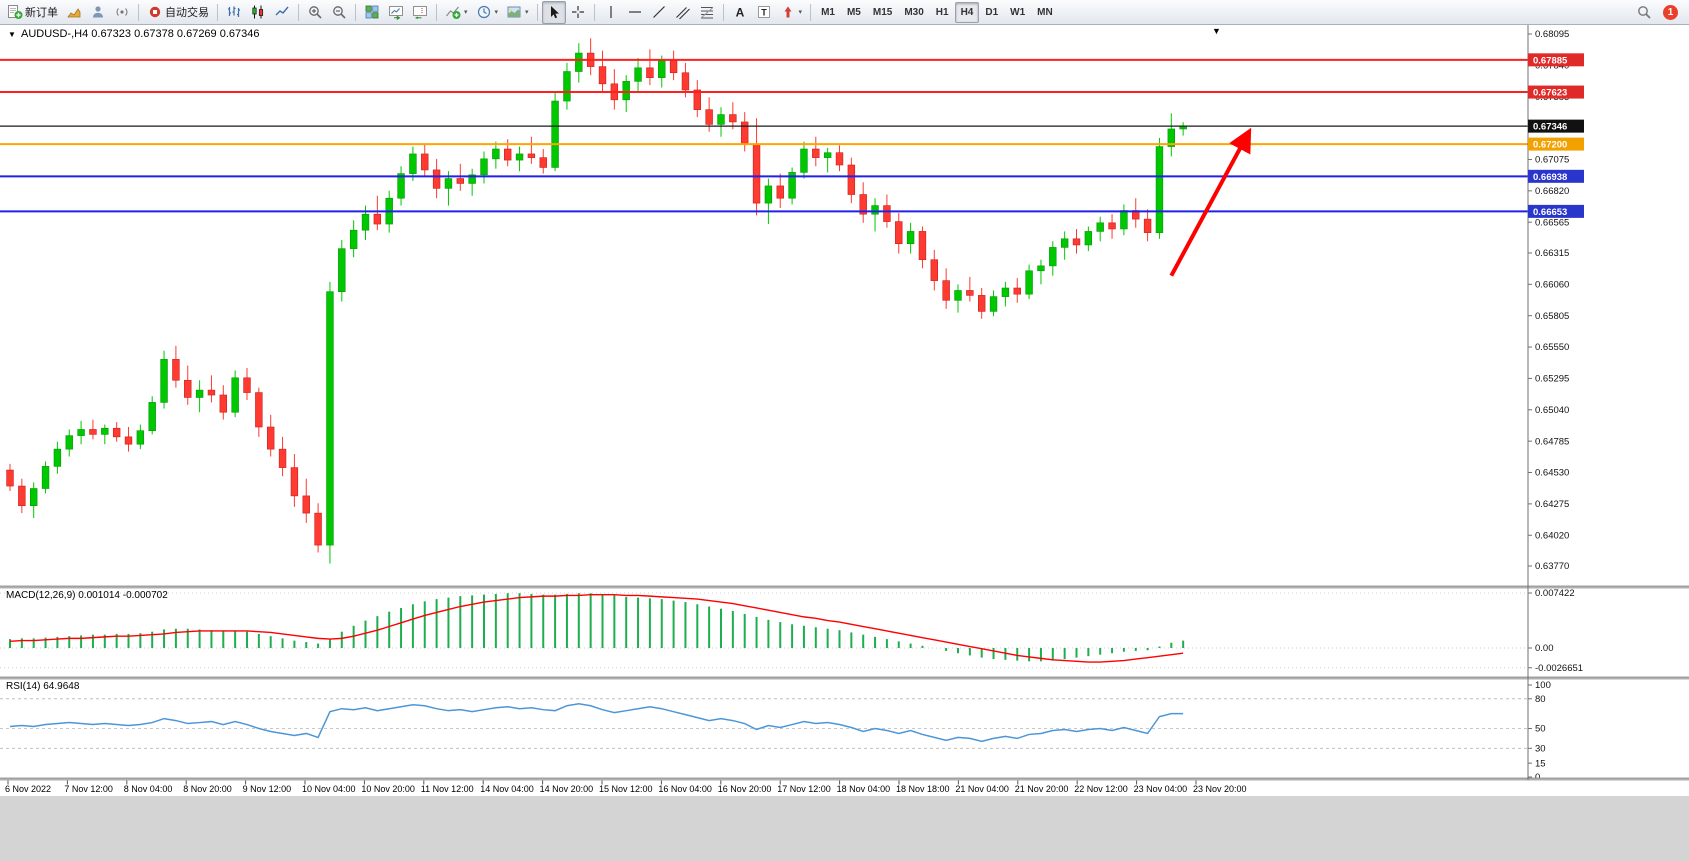 The height and width of the screenshot is (861, 1689). What do you see at coordinates (122, 12) in the screenshot?
I see `depth-of-market-button` at bounding box center [122, 12].